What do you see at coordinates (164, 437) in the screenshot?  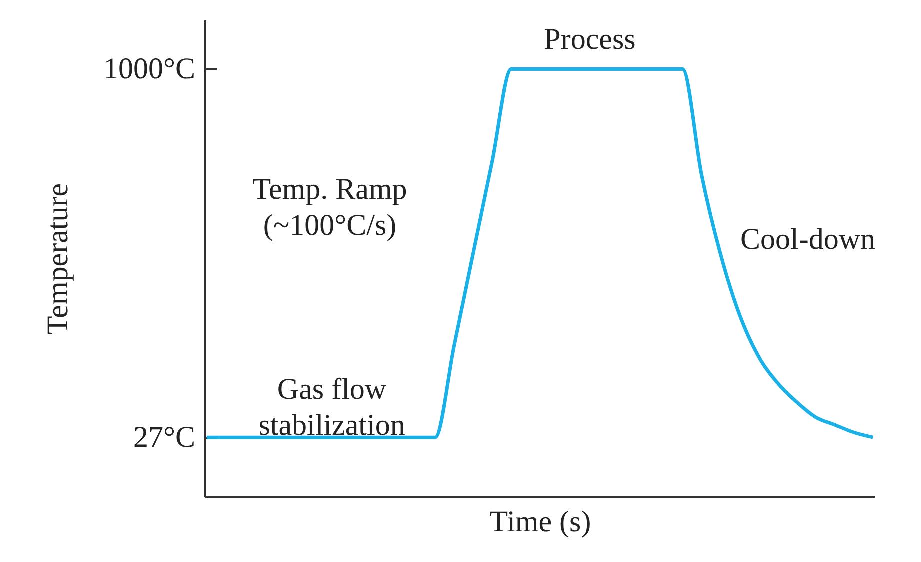 I see `y-tick-label: 27°C` at bounding box center [164, 437].